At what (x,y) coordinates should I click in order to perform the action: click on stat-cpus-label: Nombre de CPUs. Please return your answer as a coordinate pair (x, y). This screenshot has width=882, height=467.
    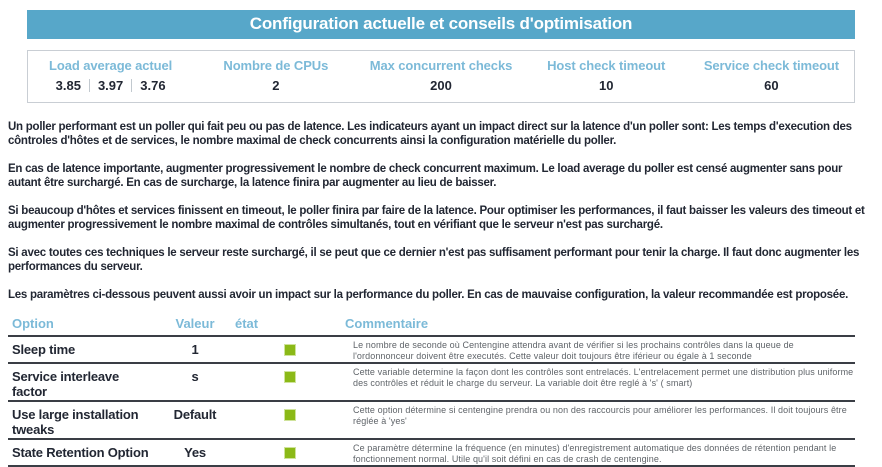
    Looking at the image, I should click on (276, 65).